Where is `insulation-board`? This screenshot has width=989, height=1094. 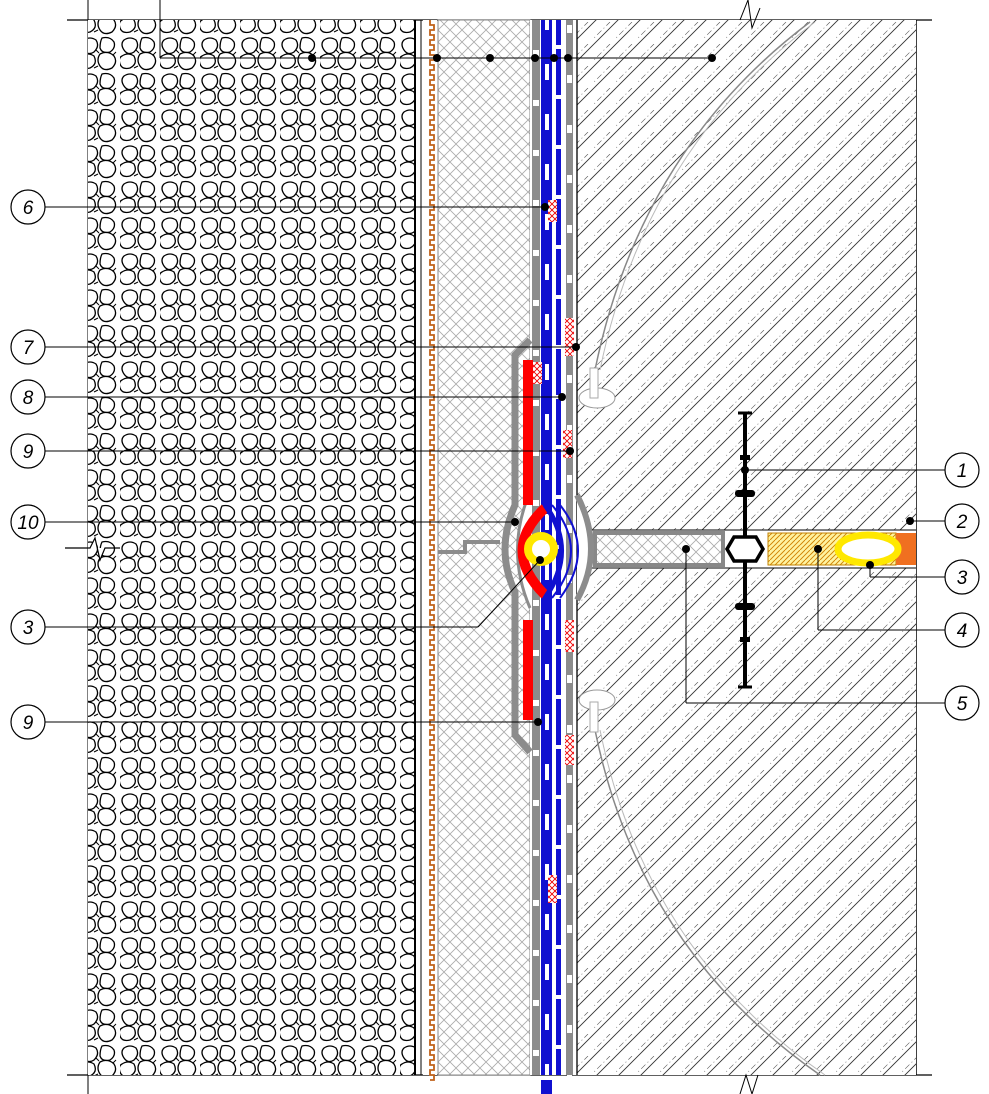
insulation-board is located at coordinates (484, 547).